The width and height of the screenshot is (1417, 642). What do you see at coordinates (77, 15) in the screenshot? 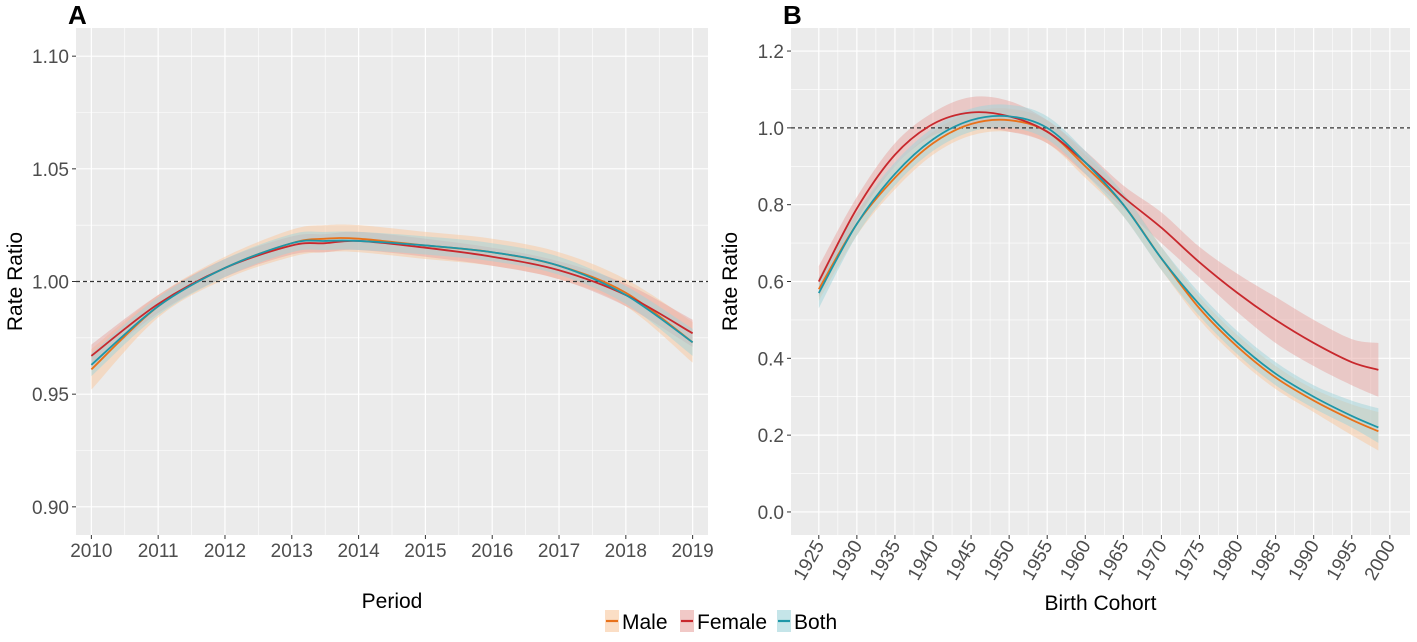
I see `panel-a-label: A` at bounding box center [77, 15].